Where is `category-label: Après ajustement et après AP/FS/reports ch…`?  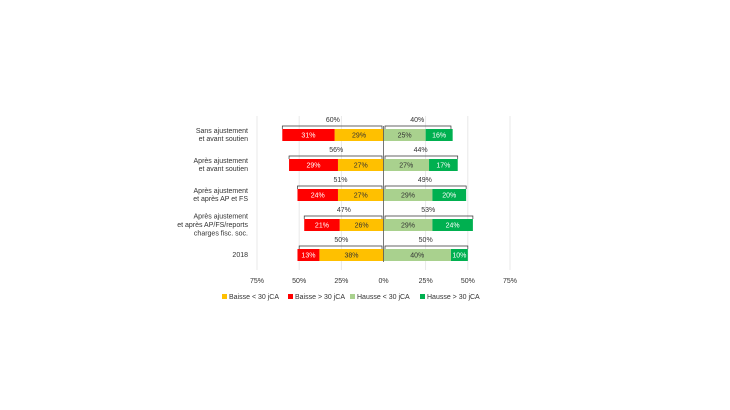 category-label: Après ajustement et après AP/FS/reports ch… is located at coordinates (212, 225).